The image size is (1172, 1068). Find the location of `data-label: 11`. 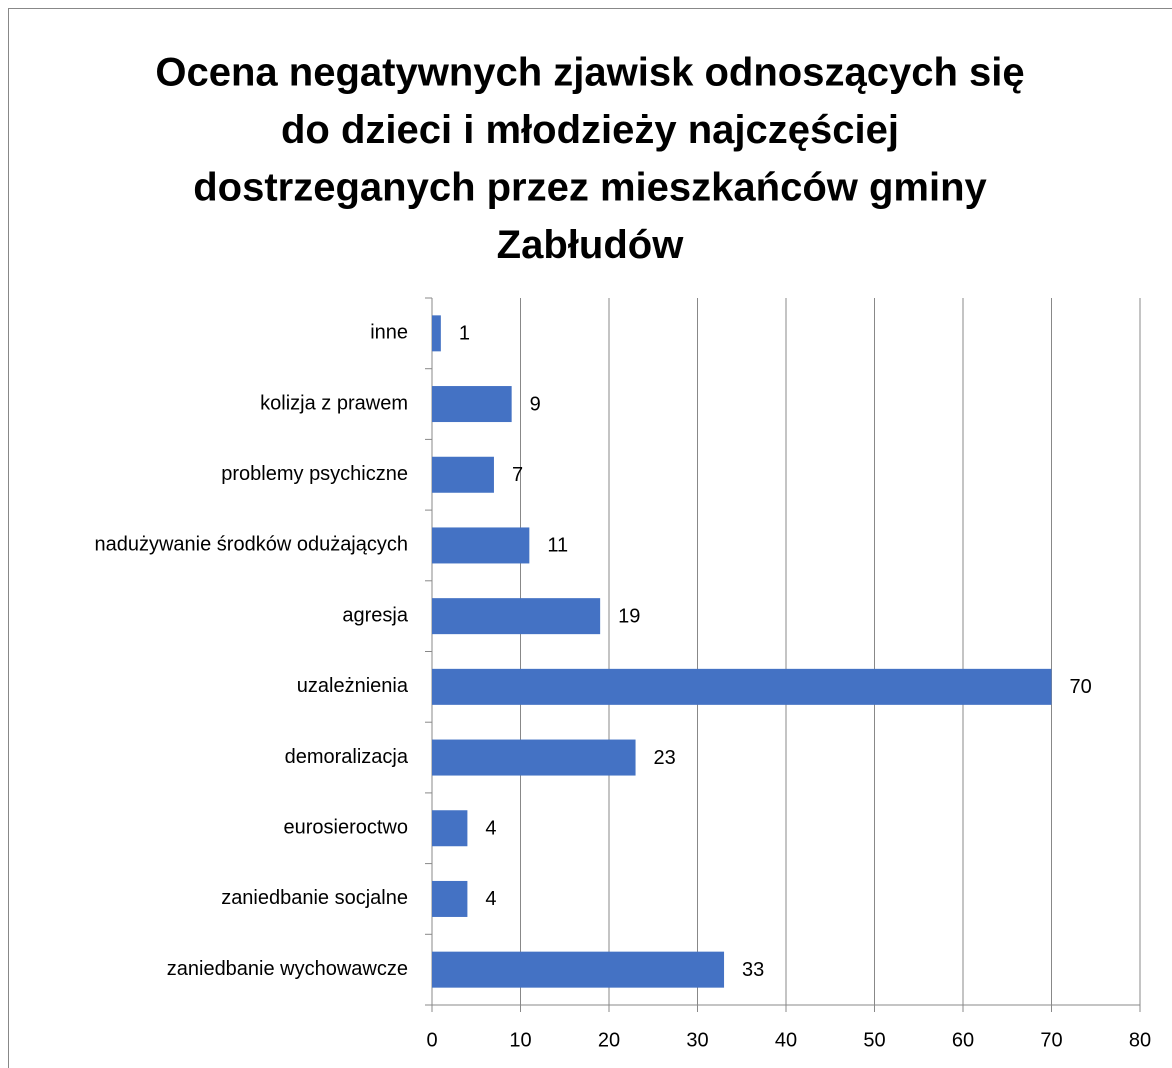

data-label: 11 is located at coordinates (557, 546).